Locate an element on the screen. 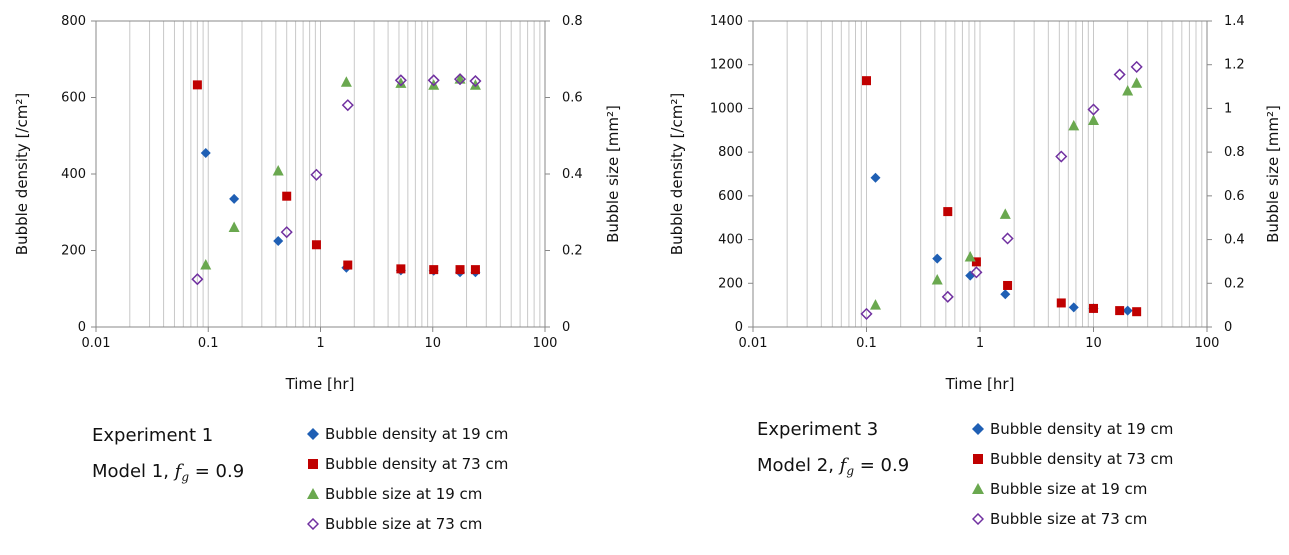  model-caption: Model 1, fg = 0.9 is located at coordinates (168, 472).